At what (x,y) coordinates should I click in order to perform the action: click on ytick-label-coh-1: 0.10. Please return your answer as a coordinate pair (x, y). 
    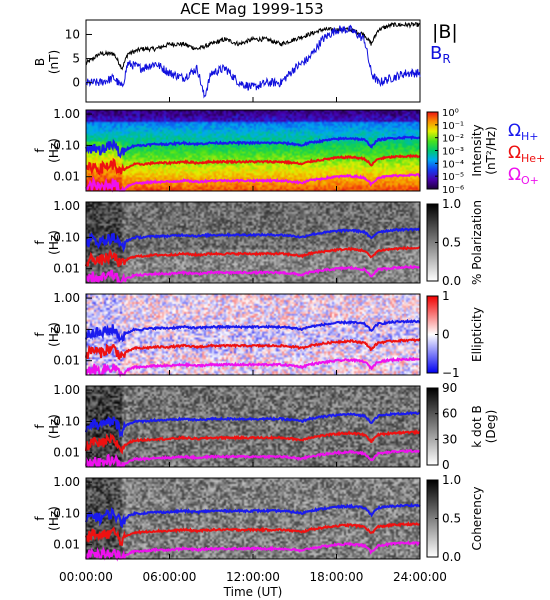
    Looking at the image, I should click on (66, 513).